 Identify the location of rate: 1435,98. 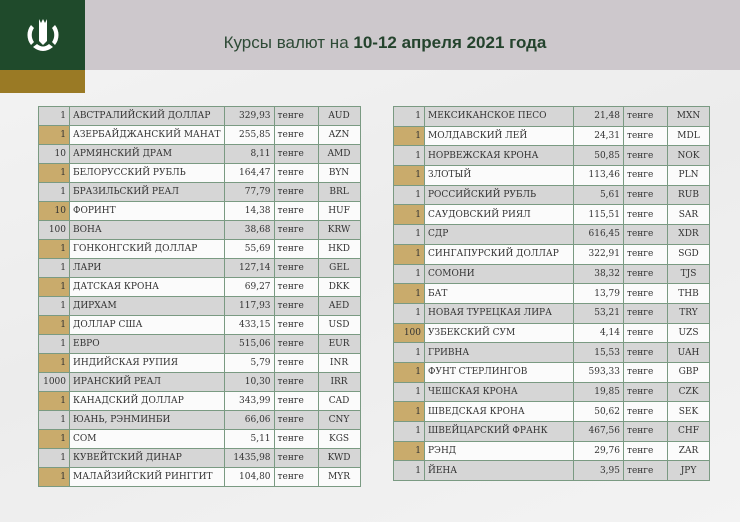
(249, 458).